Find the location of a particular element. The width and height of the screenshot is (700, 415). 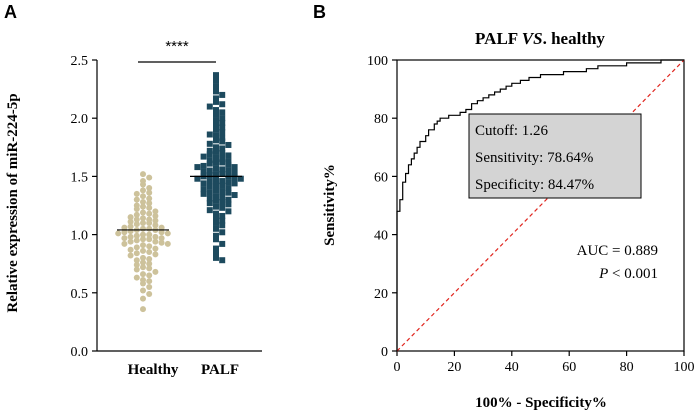

panel-a-y-tick-label: 0.5 is located at coordinates (80, 294).